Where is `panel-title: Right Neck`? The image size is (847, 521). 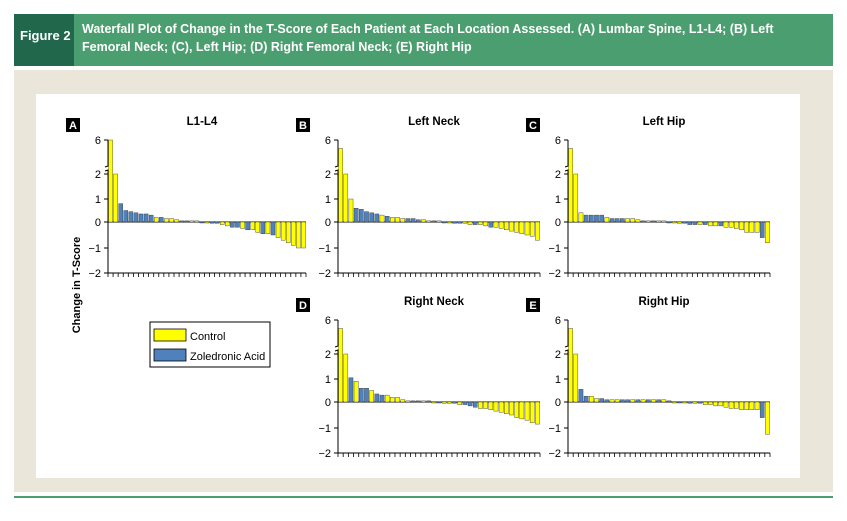 panel-title: Right Neck is located at coordinates (434, 302).